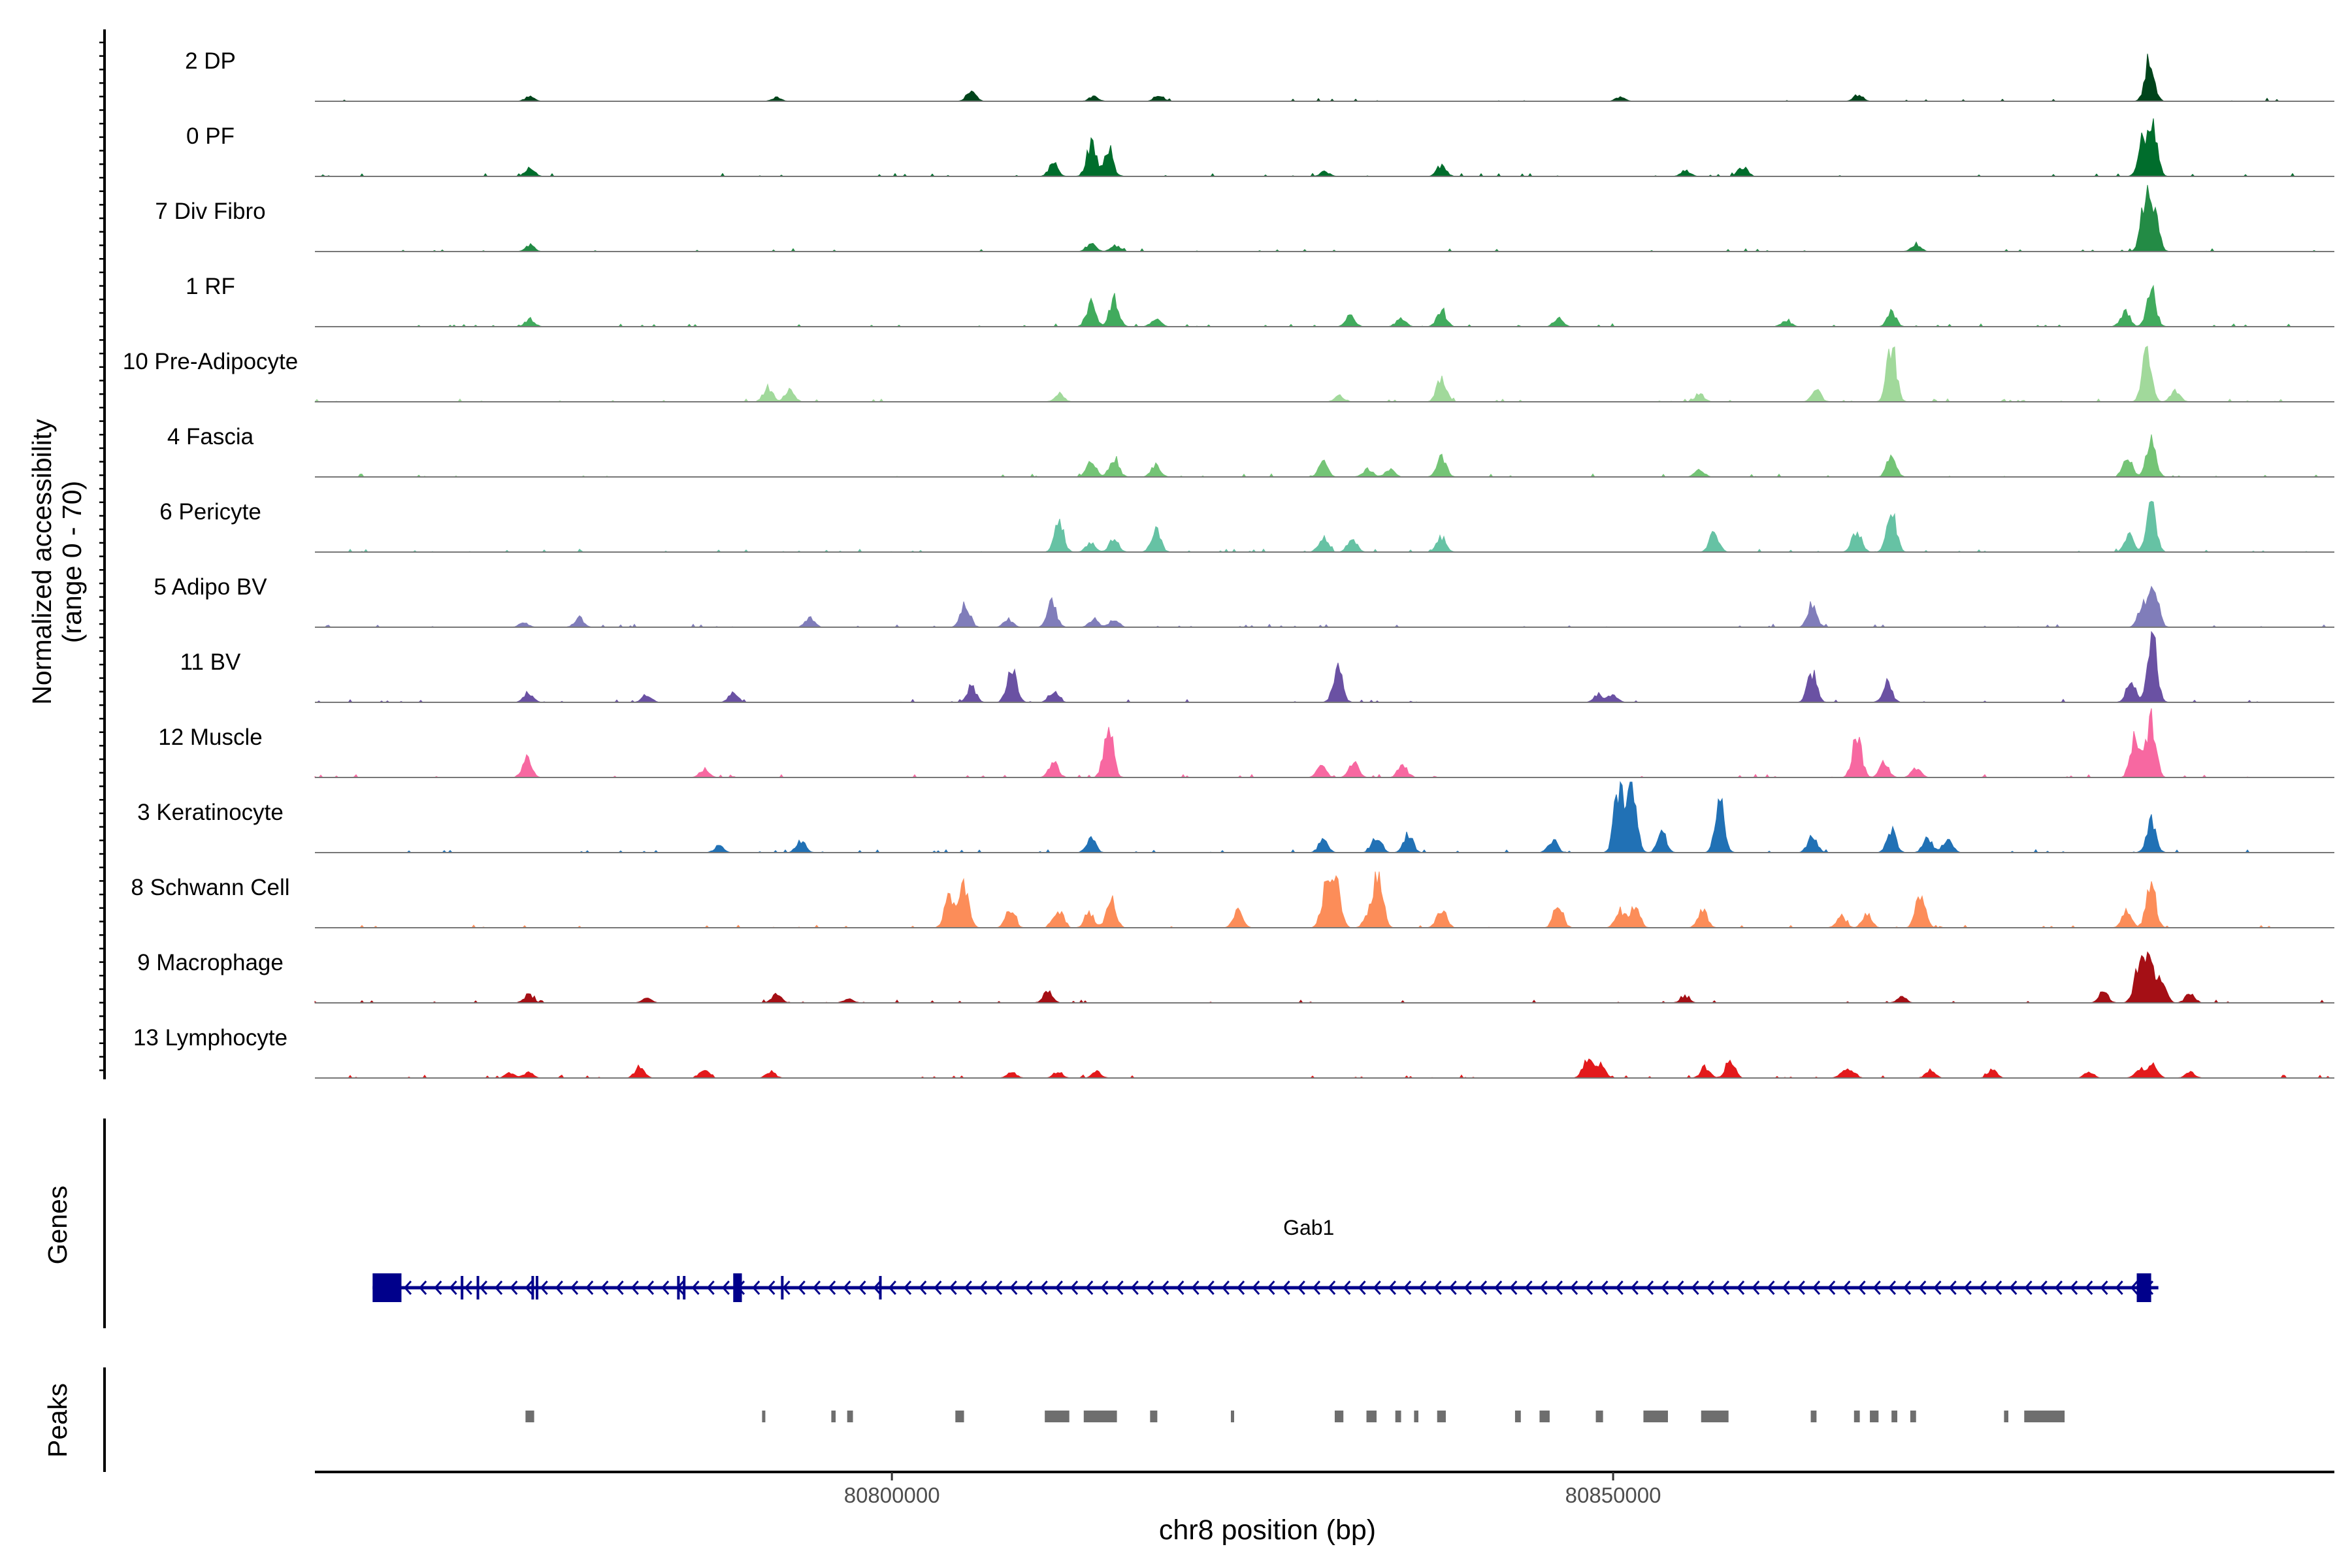  I want to click on peaks-panel, so click(1295, 1416).